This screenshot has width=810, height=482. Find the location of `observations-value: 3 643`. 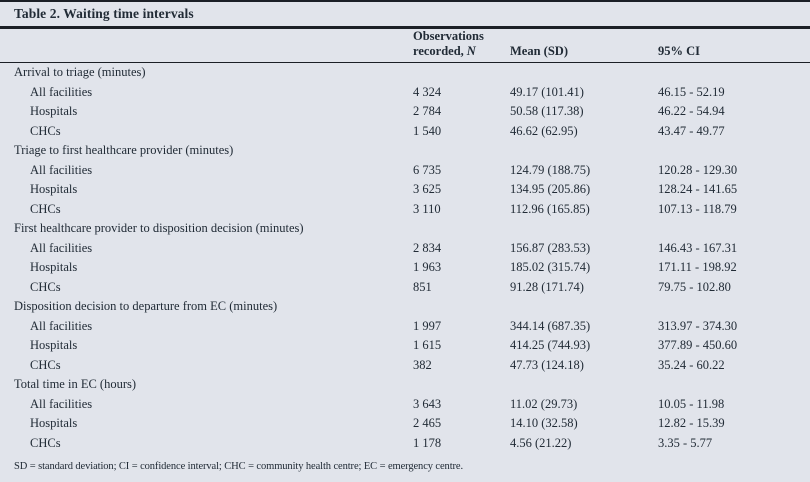

observations-value: 3 643 is located at coordinates (427, 403).